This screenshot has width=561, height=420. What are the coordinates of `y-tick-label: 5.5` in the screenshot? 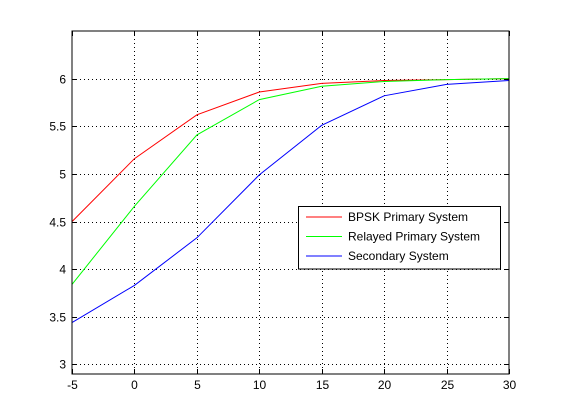 It's located at (57, 127).